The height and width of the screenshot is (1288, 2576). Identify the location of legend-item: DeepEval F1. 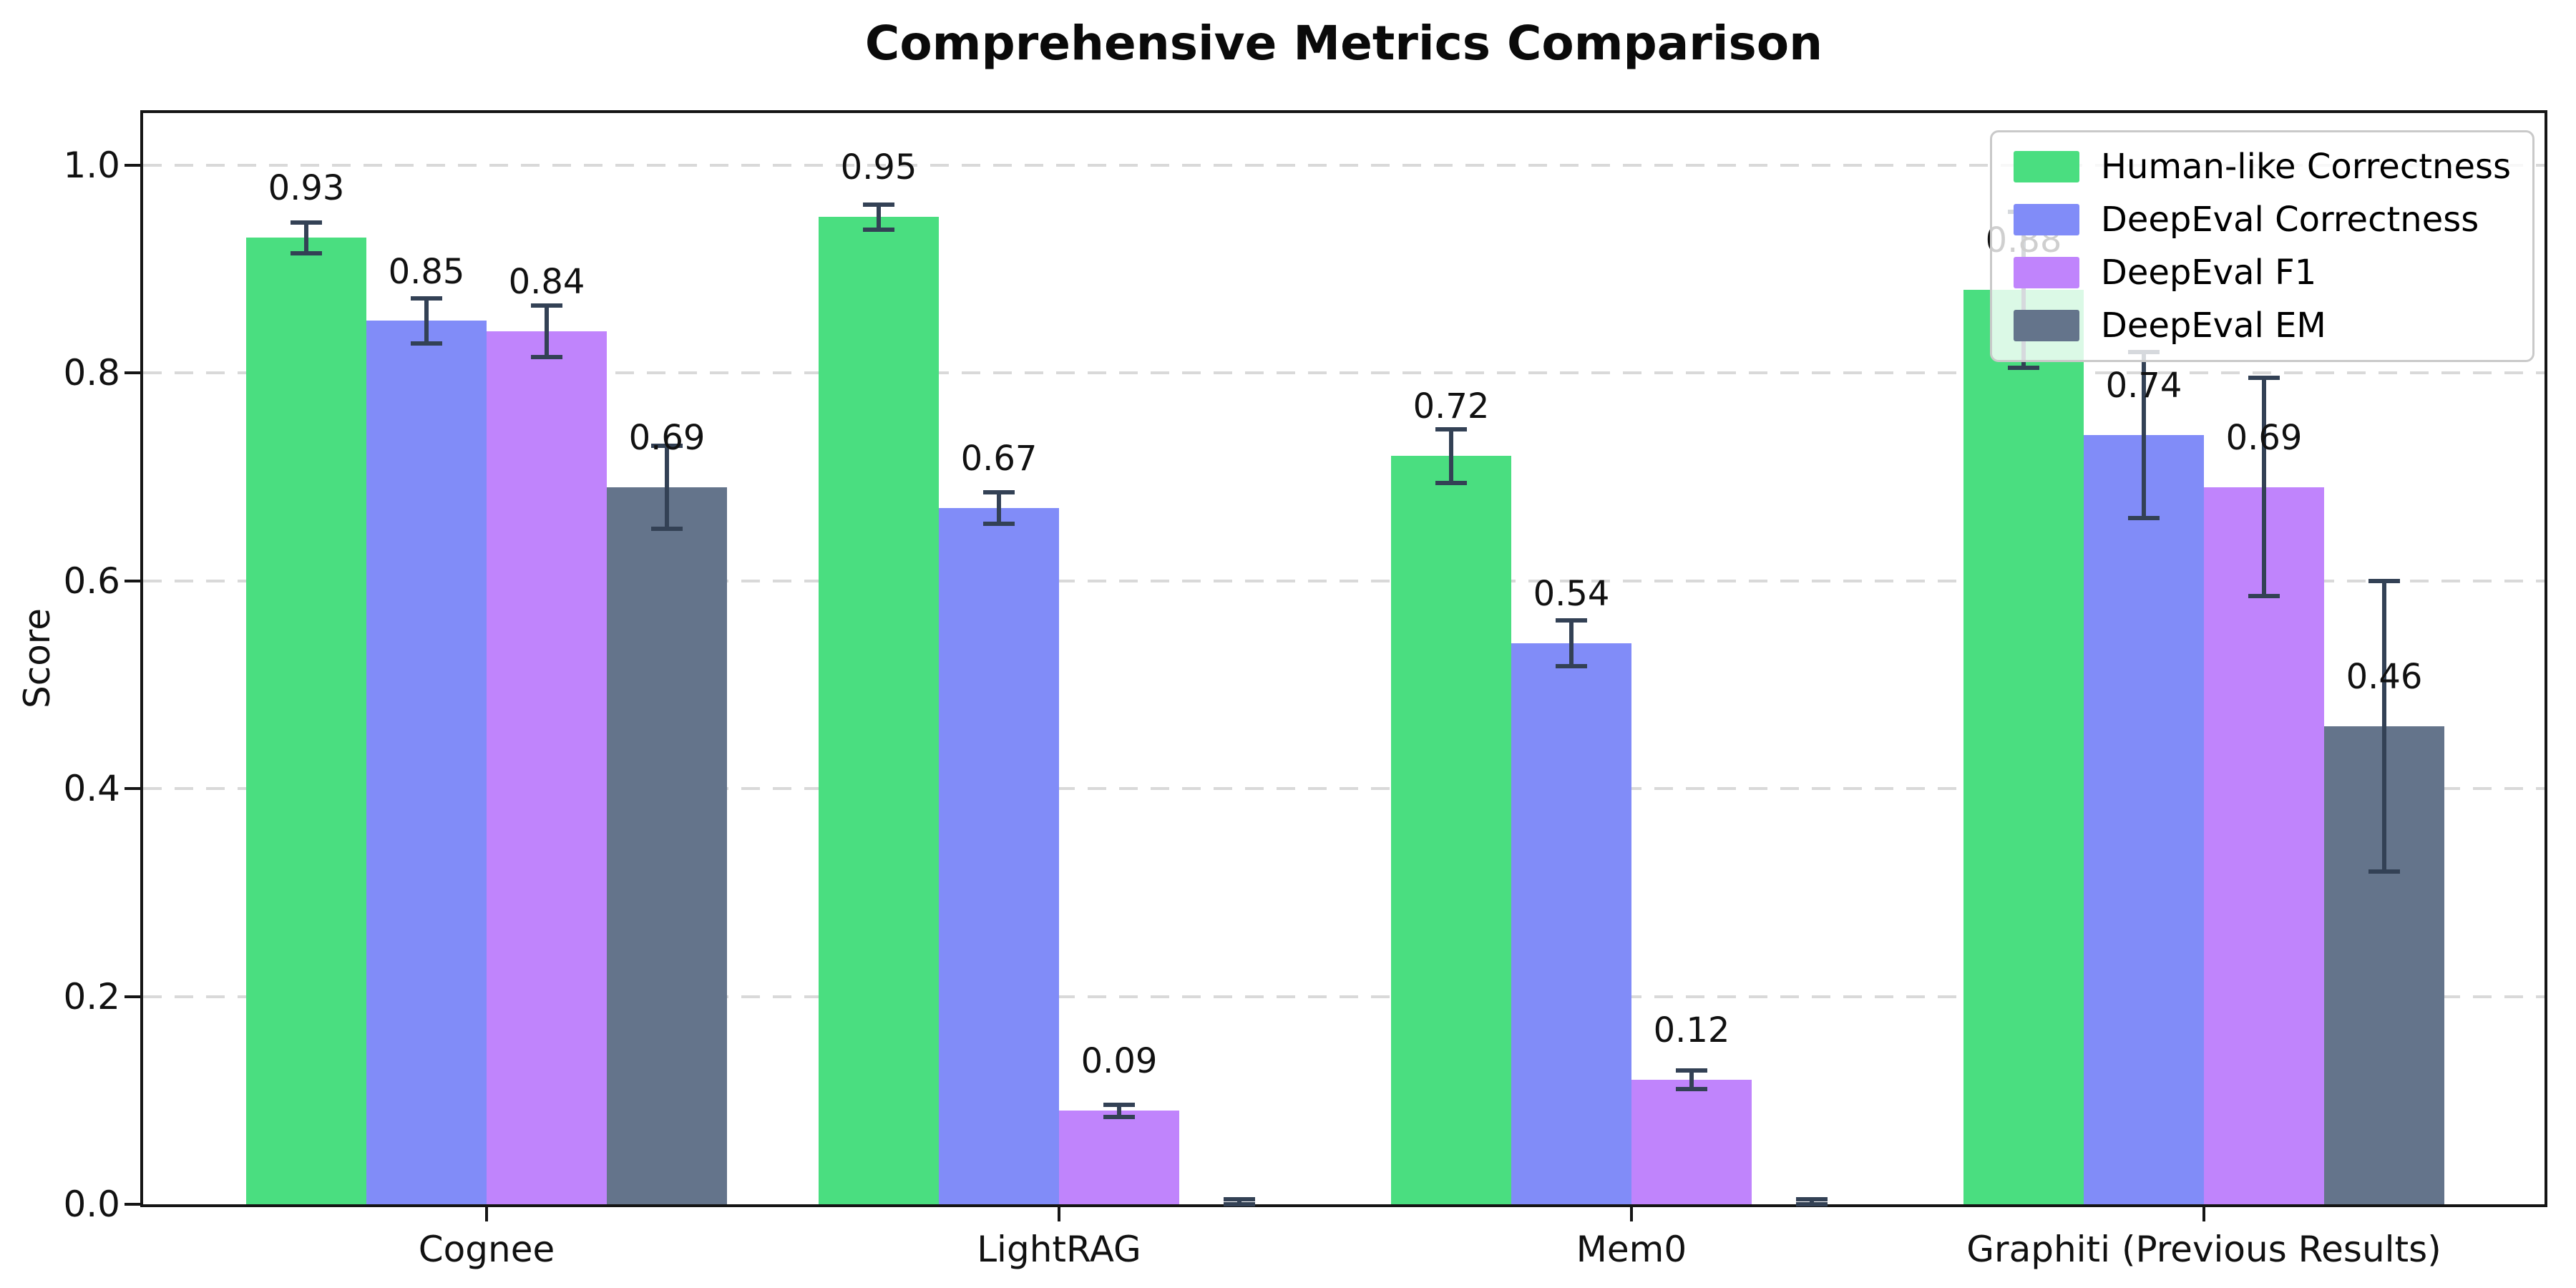
(2262, 273).